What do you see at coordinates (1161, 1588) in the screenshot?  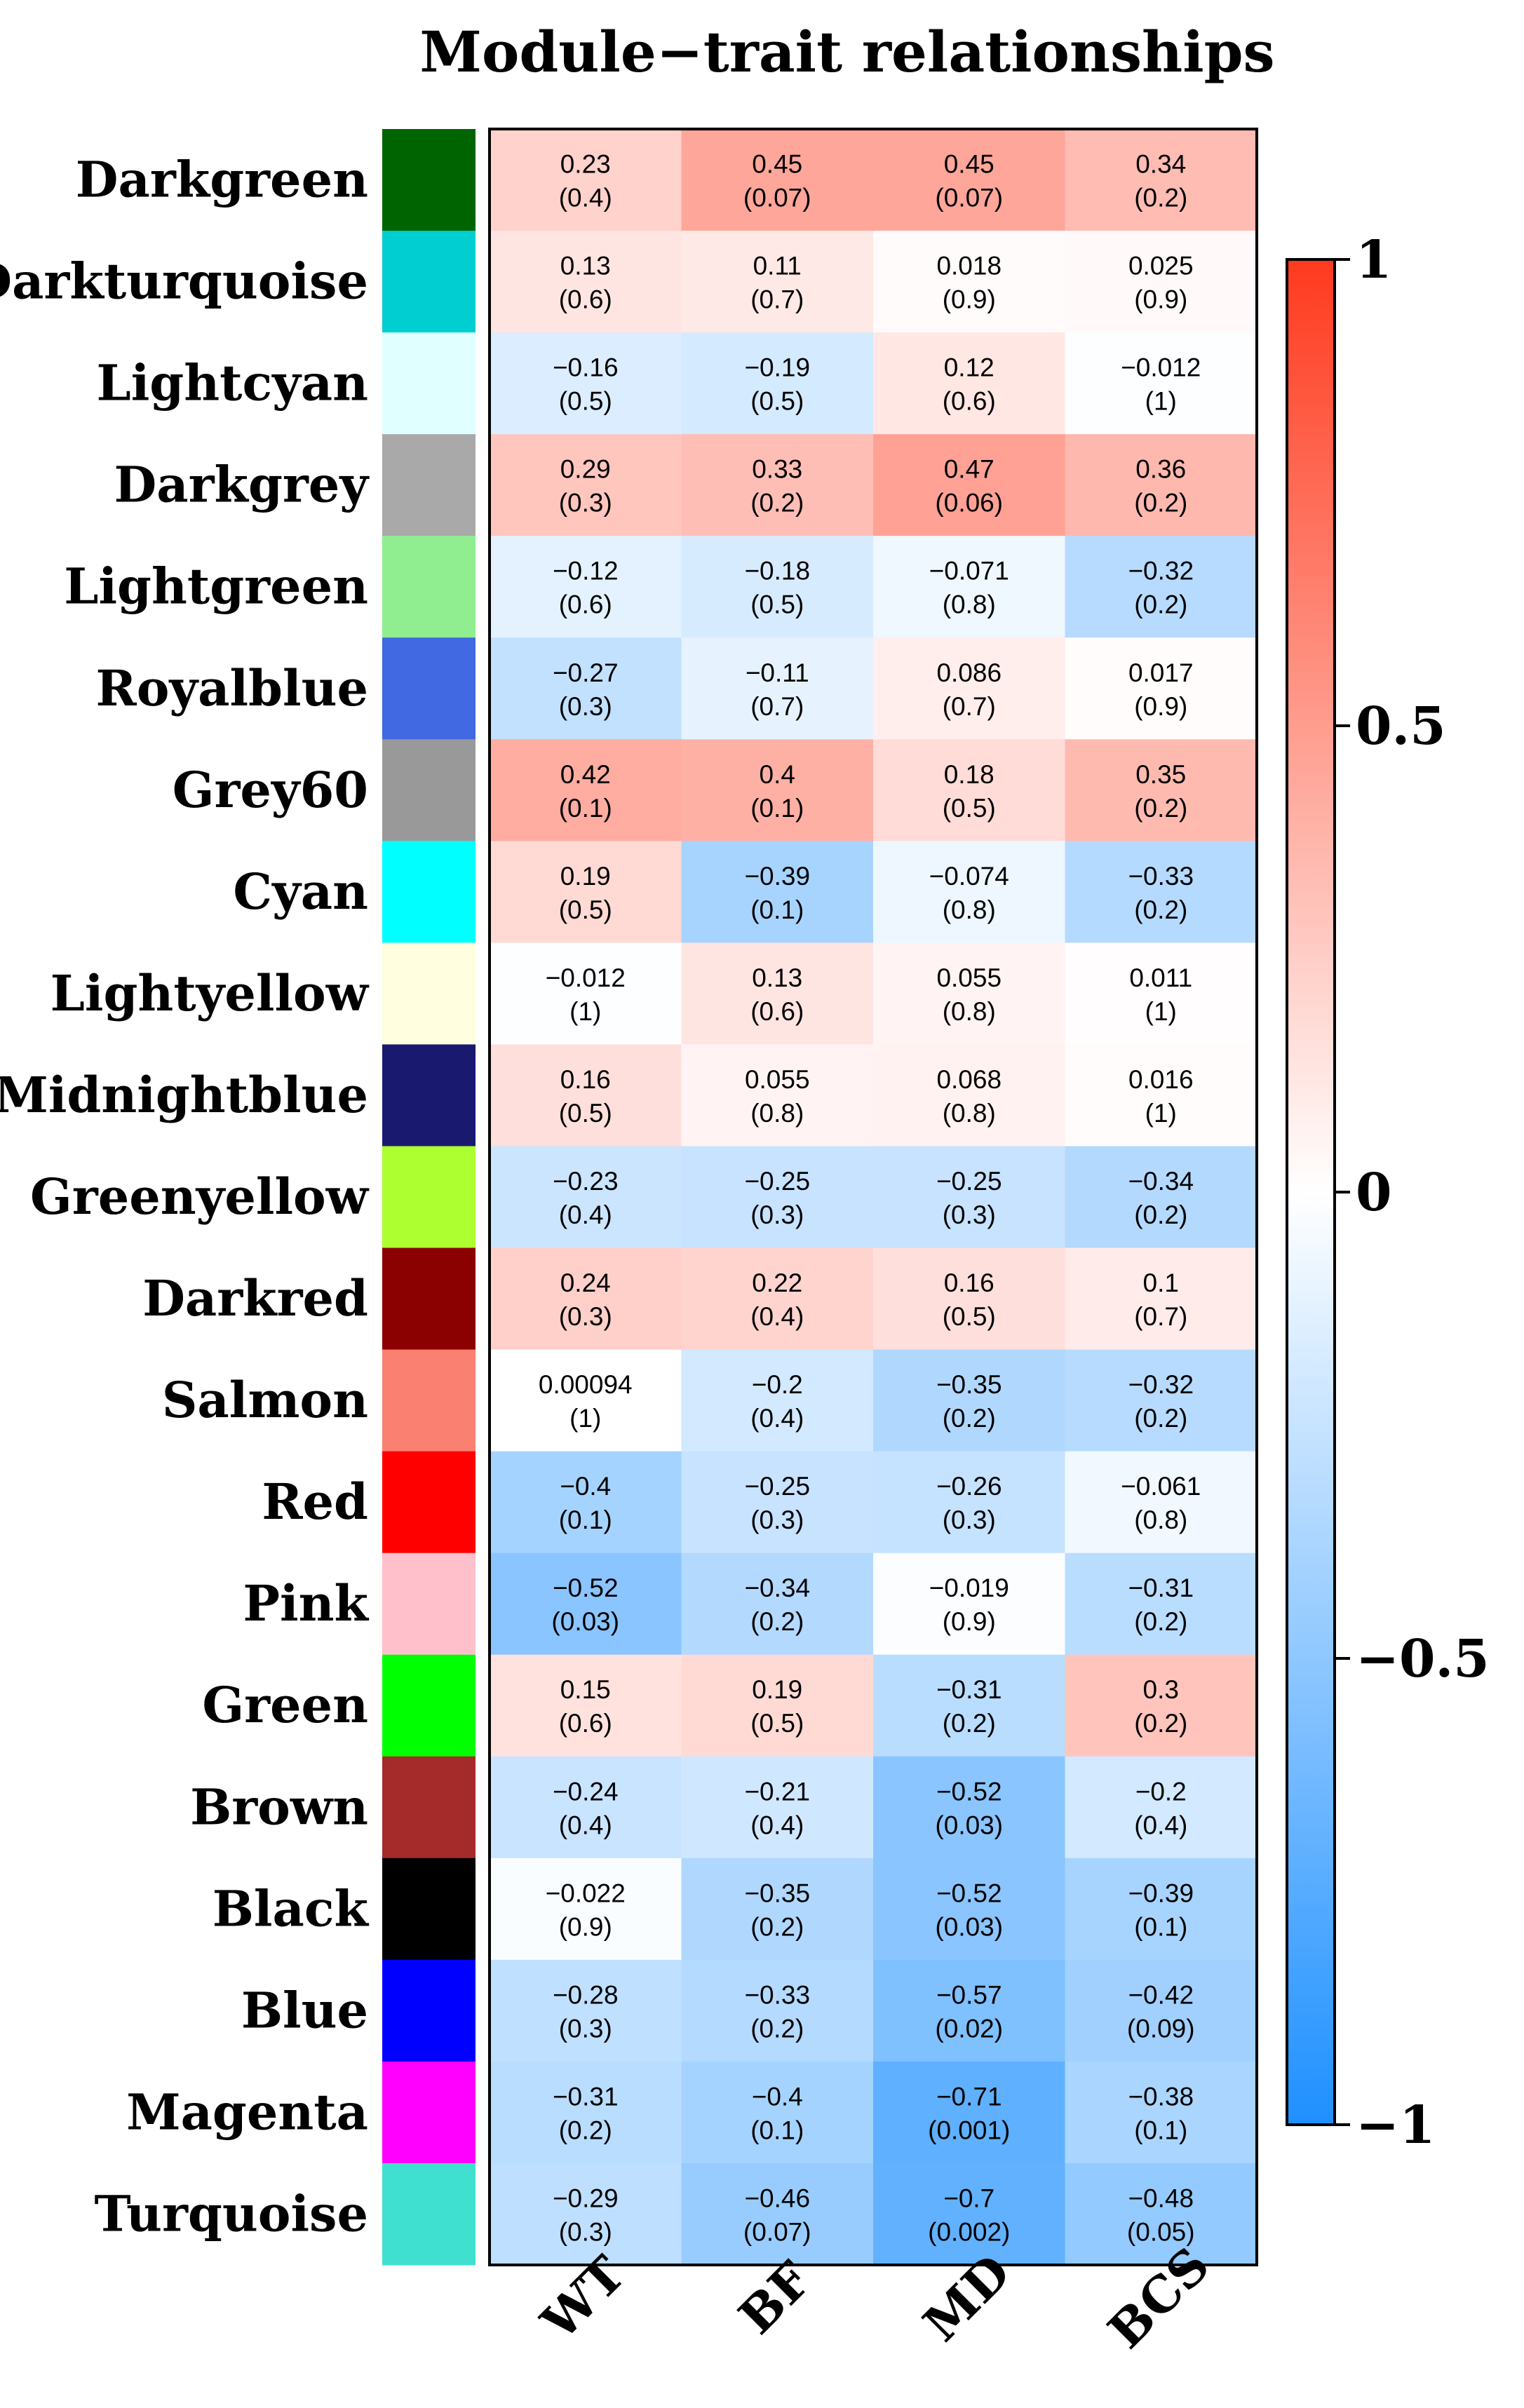 I see `cell-value-label: −0.31` at bounding box center [1161, 1588].